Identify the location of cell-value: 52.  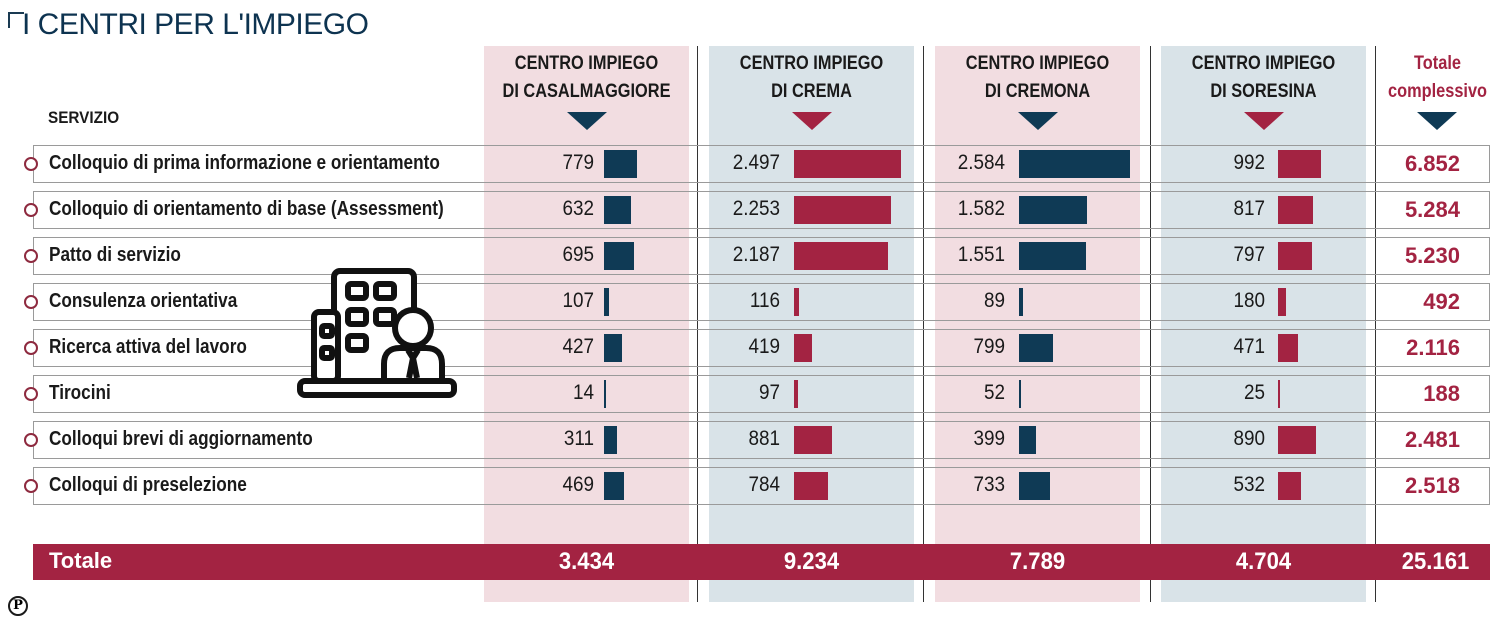
(994, 392).